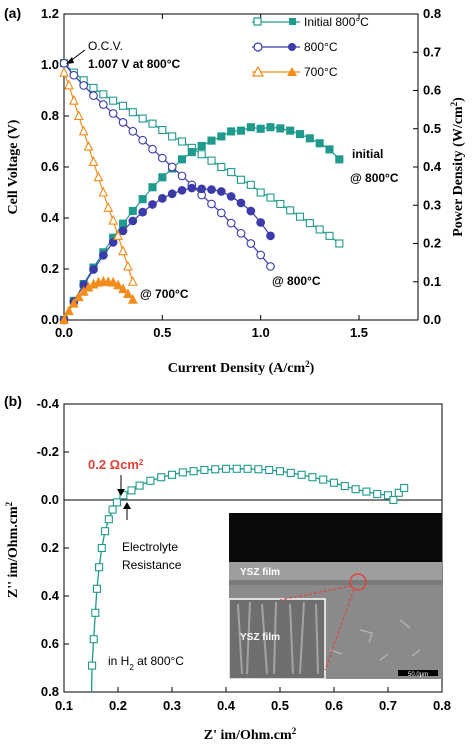 This screenshot has width=474, height=747. Describe the element at coordinates (335, 571) in the screenshot. I see `sem-film-layer` at that location.